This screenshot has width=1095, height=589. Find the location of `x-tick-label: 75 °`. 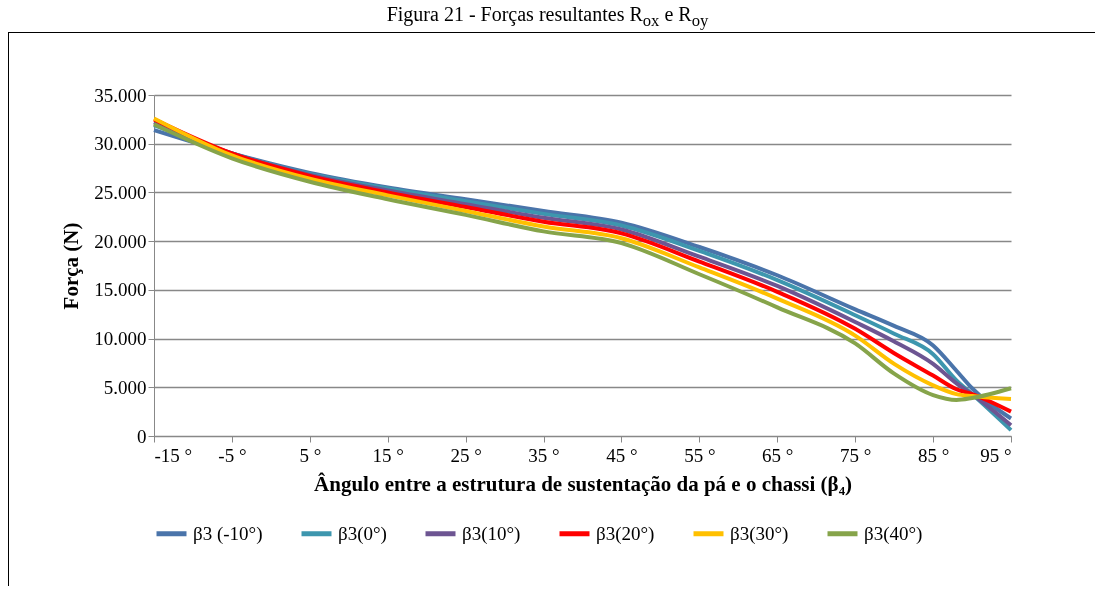

x-tick-label: 75 ° is located at coordinates (856, 455).